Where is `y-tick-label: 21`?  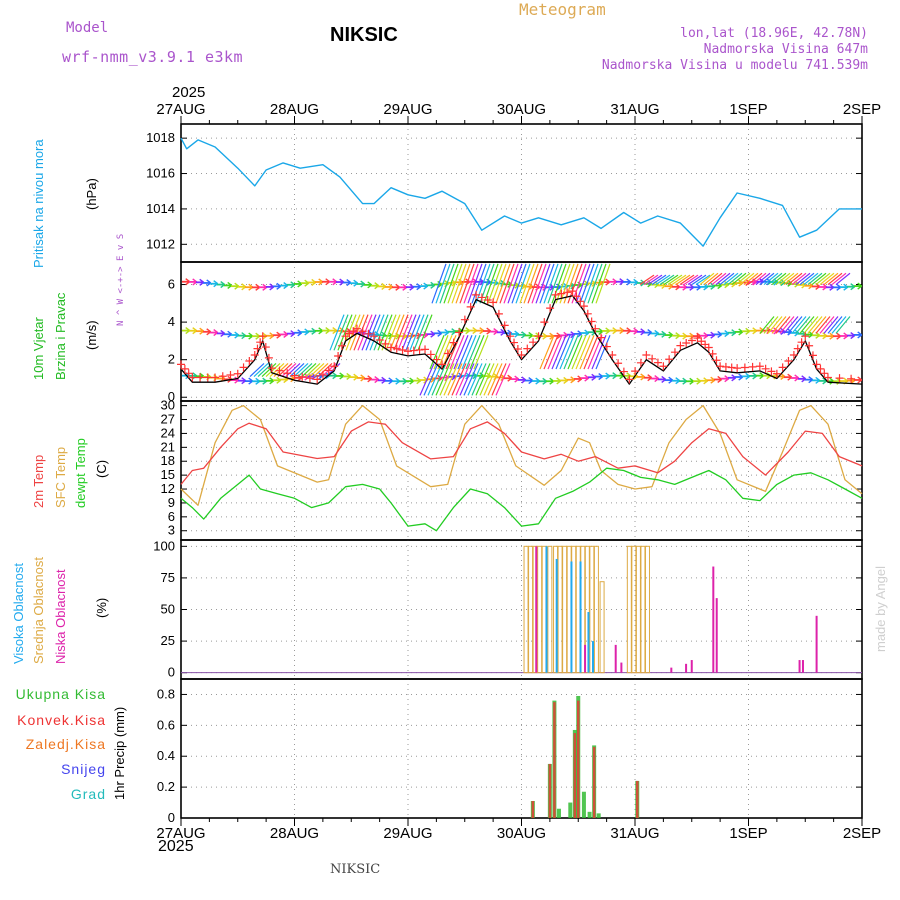
y-tick-label: 21 is located at coordinates (168, 446).